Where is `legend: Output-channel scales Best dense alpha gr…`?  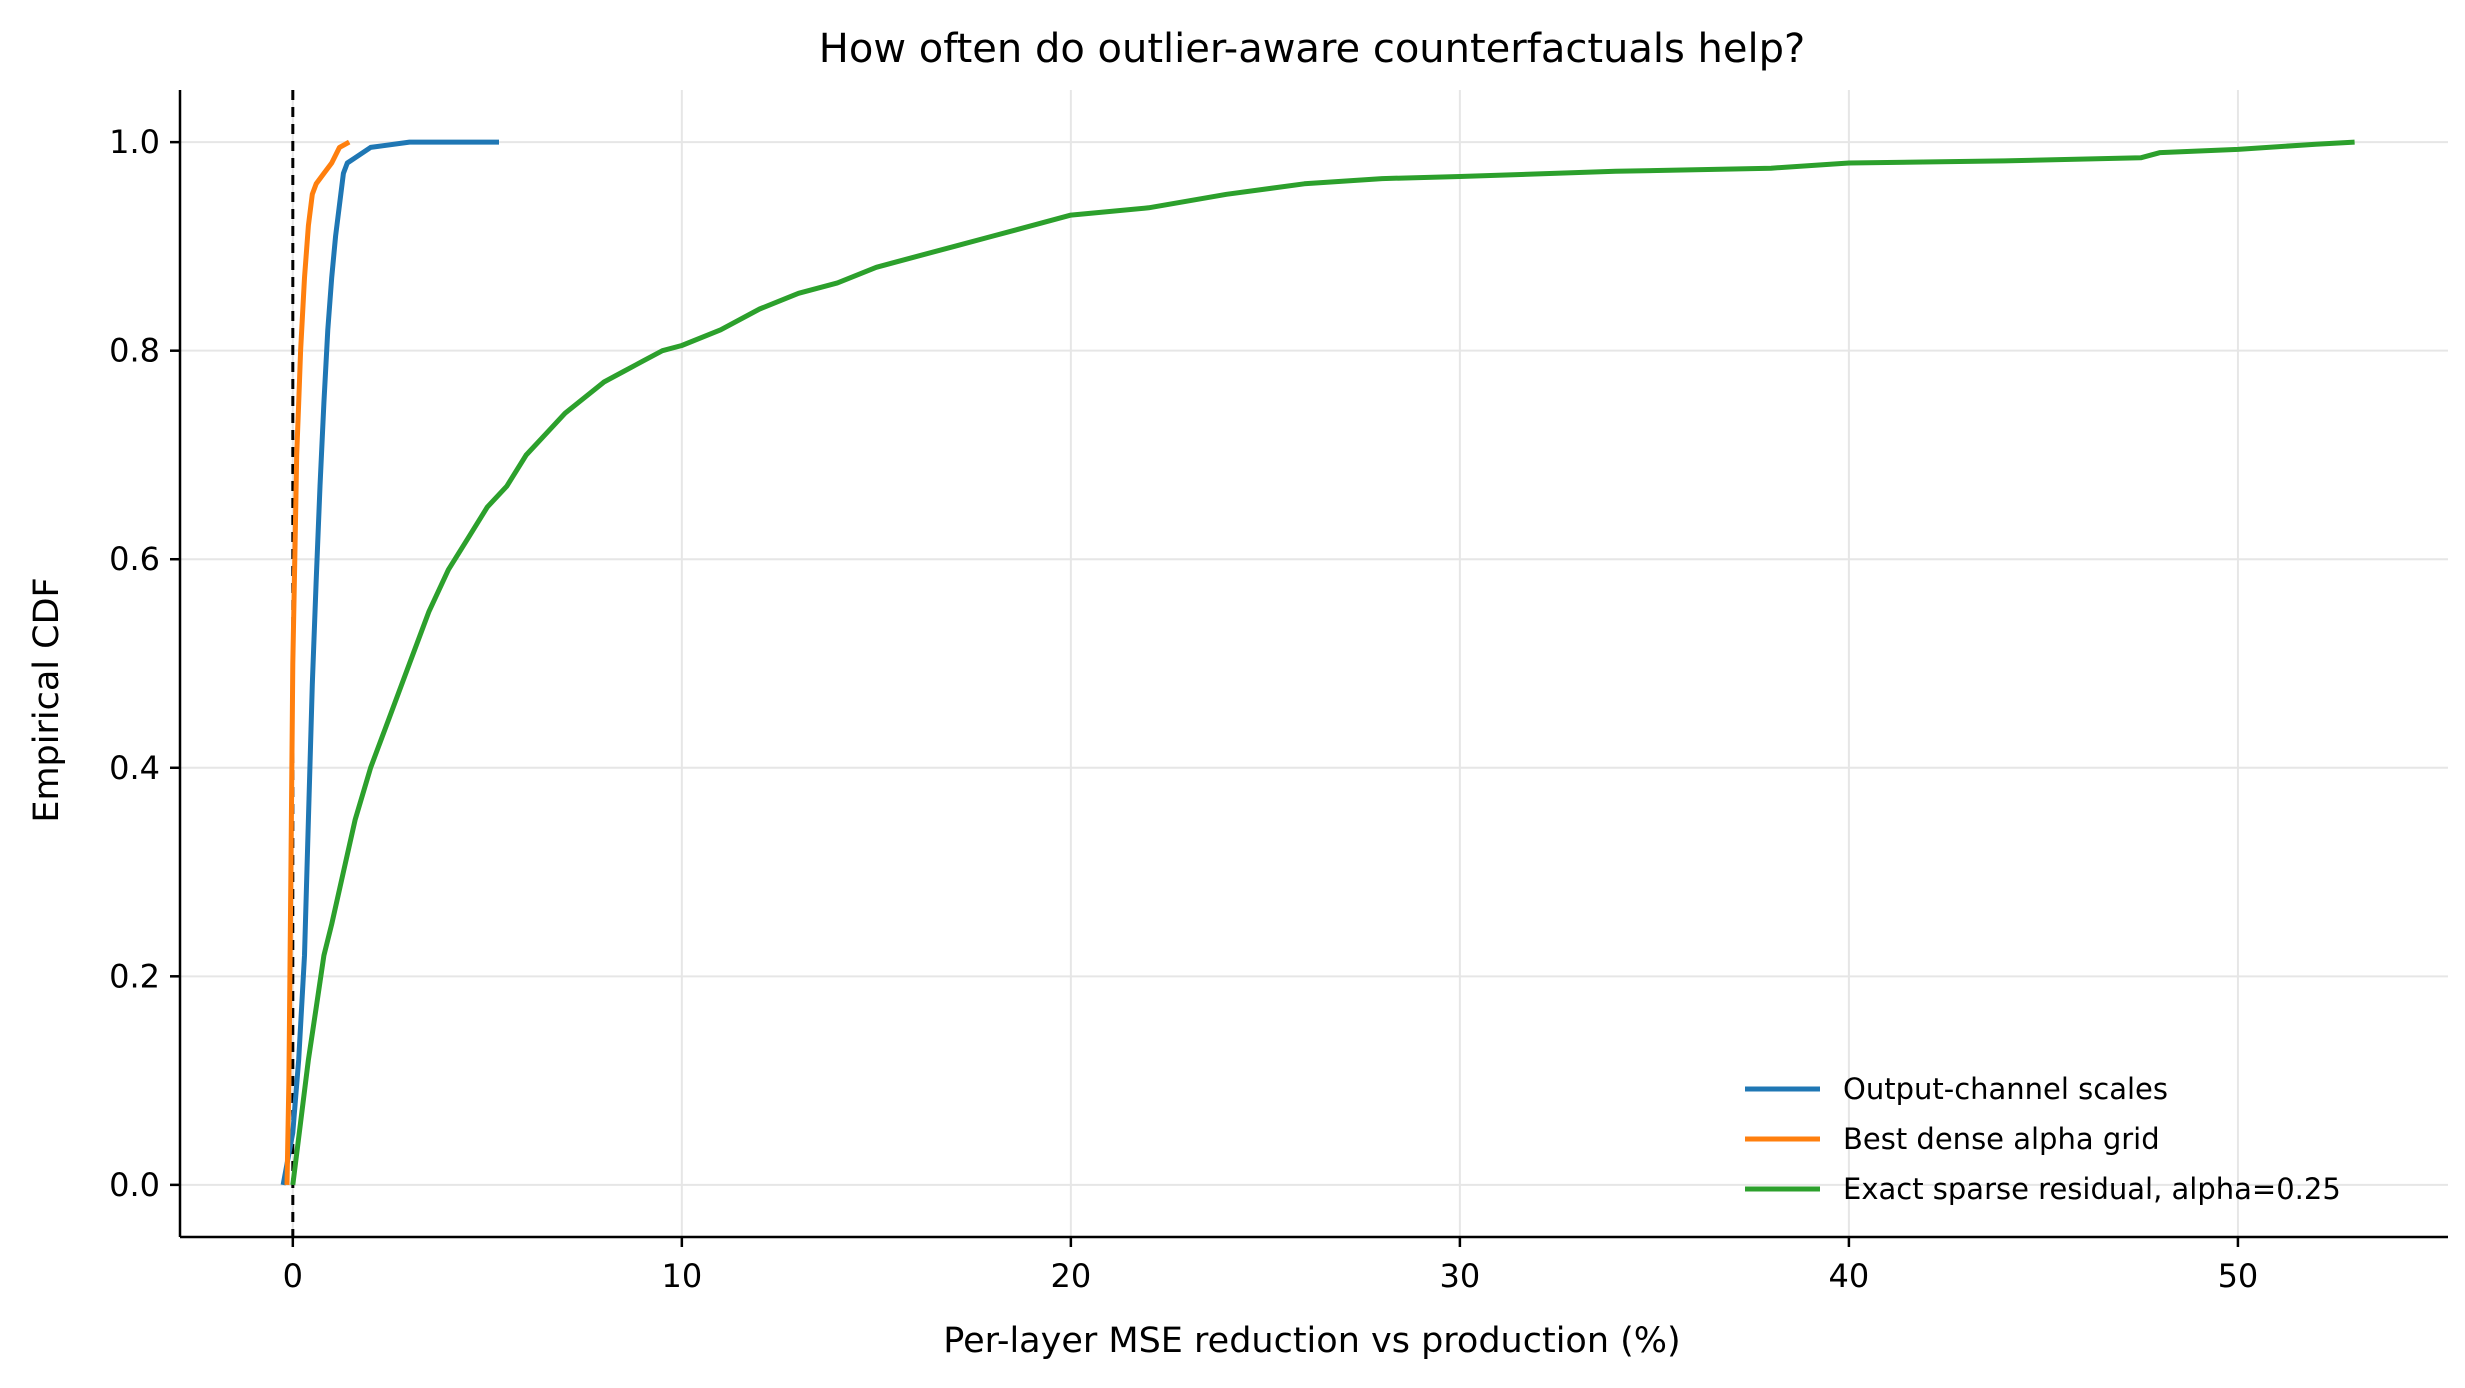
legend: Output-channel scales Best dense alpha gr… is located at coordinates (2043, 1139).